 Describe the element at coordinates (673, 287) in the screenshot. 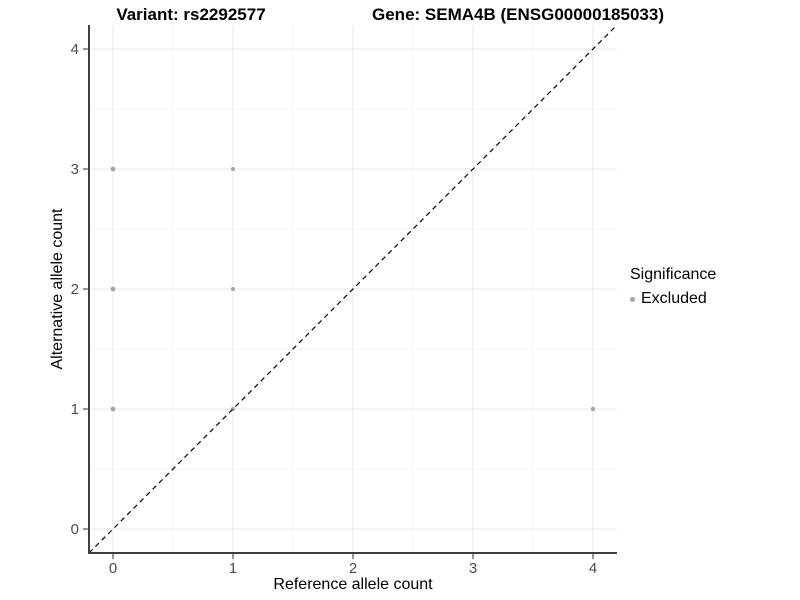

I see `legend: Significance Excluded` at that location.